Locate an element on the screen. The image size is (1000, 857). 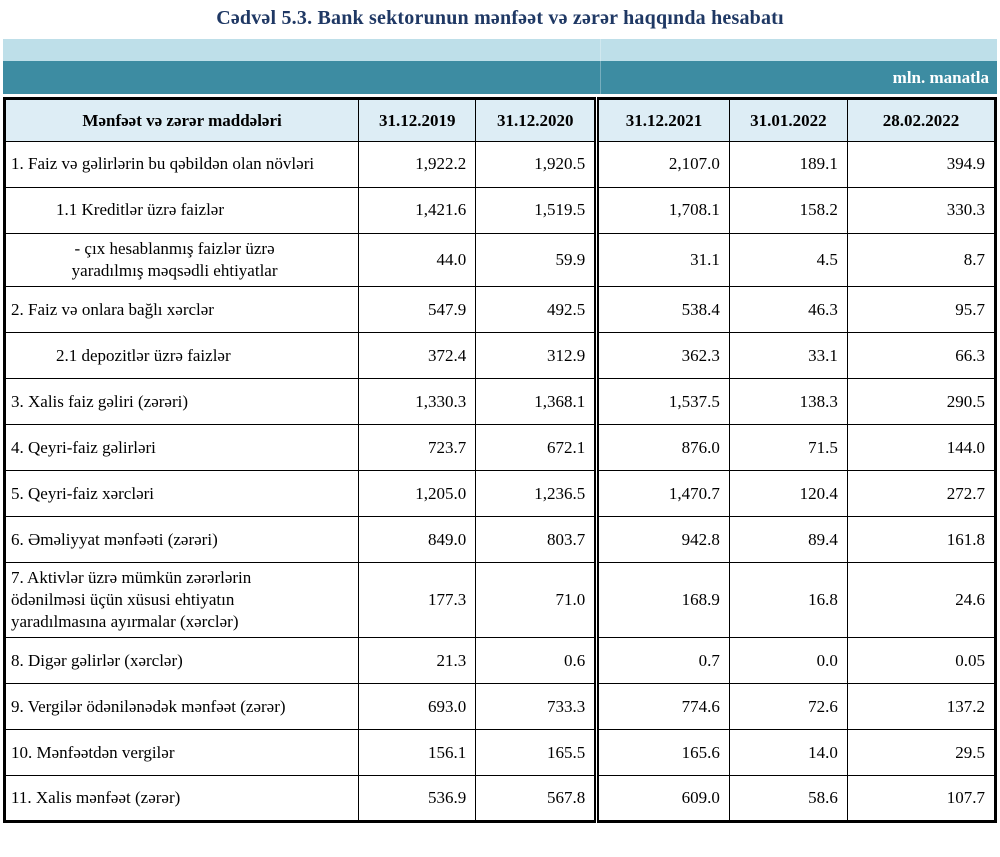
value-cell: 1,330.3 is located at coordinates (417, 402).